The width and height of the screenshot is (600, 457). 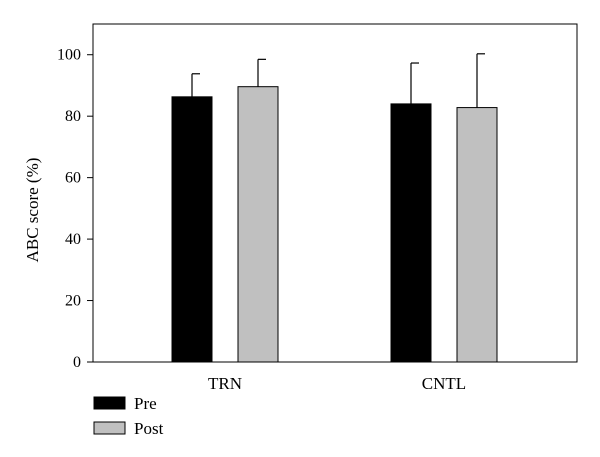 I want to click on legend-swatch-post, so click(x=109, y=428).